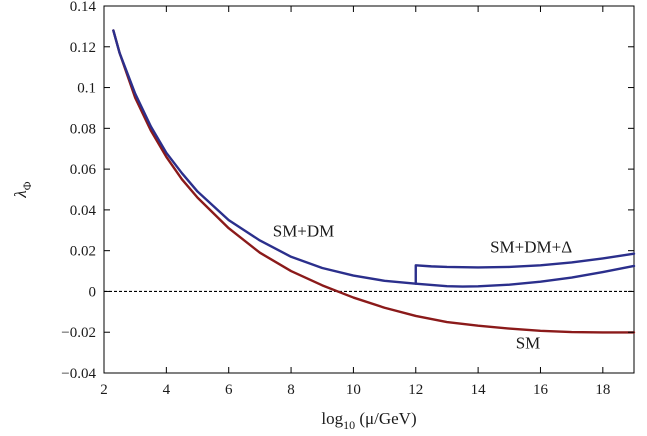  What do you see at coordinates (104, 390) in the screenshot?
I see `x-tick-label: 2` at bounding box center [104, 390].